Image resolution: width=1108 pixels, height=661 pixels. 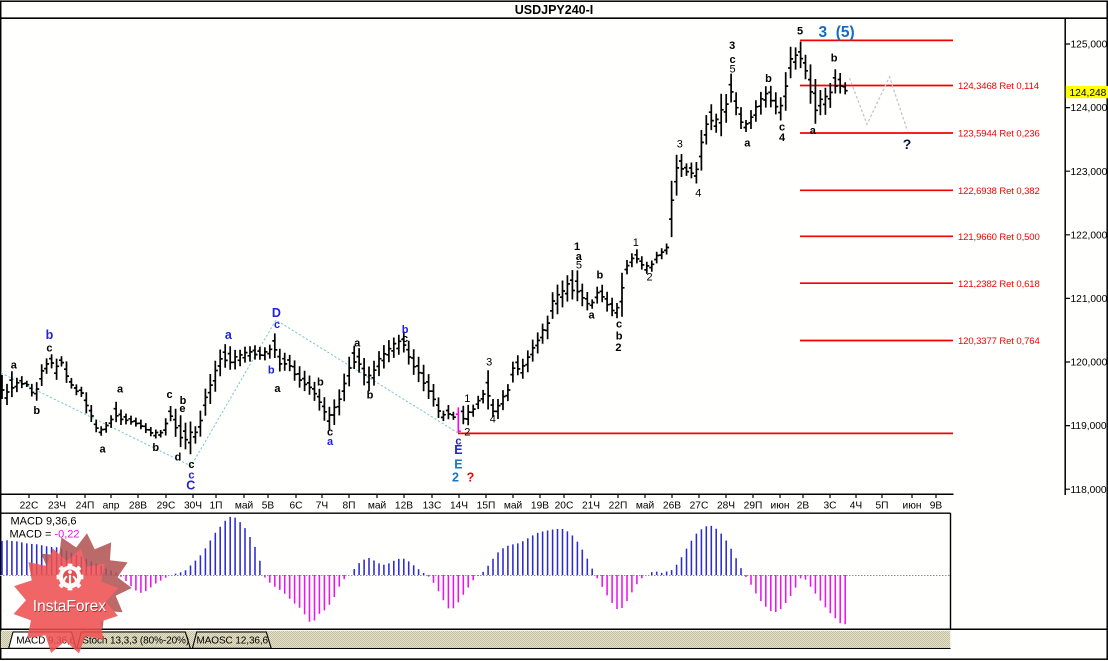 What do you see at coordinates (216, 506) in the screenshot?
I see `svg-text: 1П` at bounding box center [216, 506].